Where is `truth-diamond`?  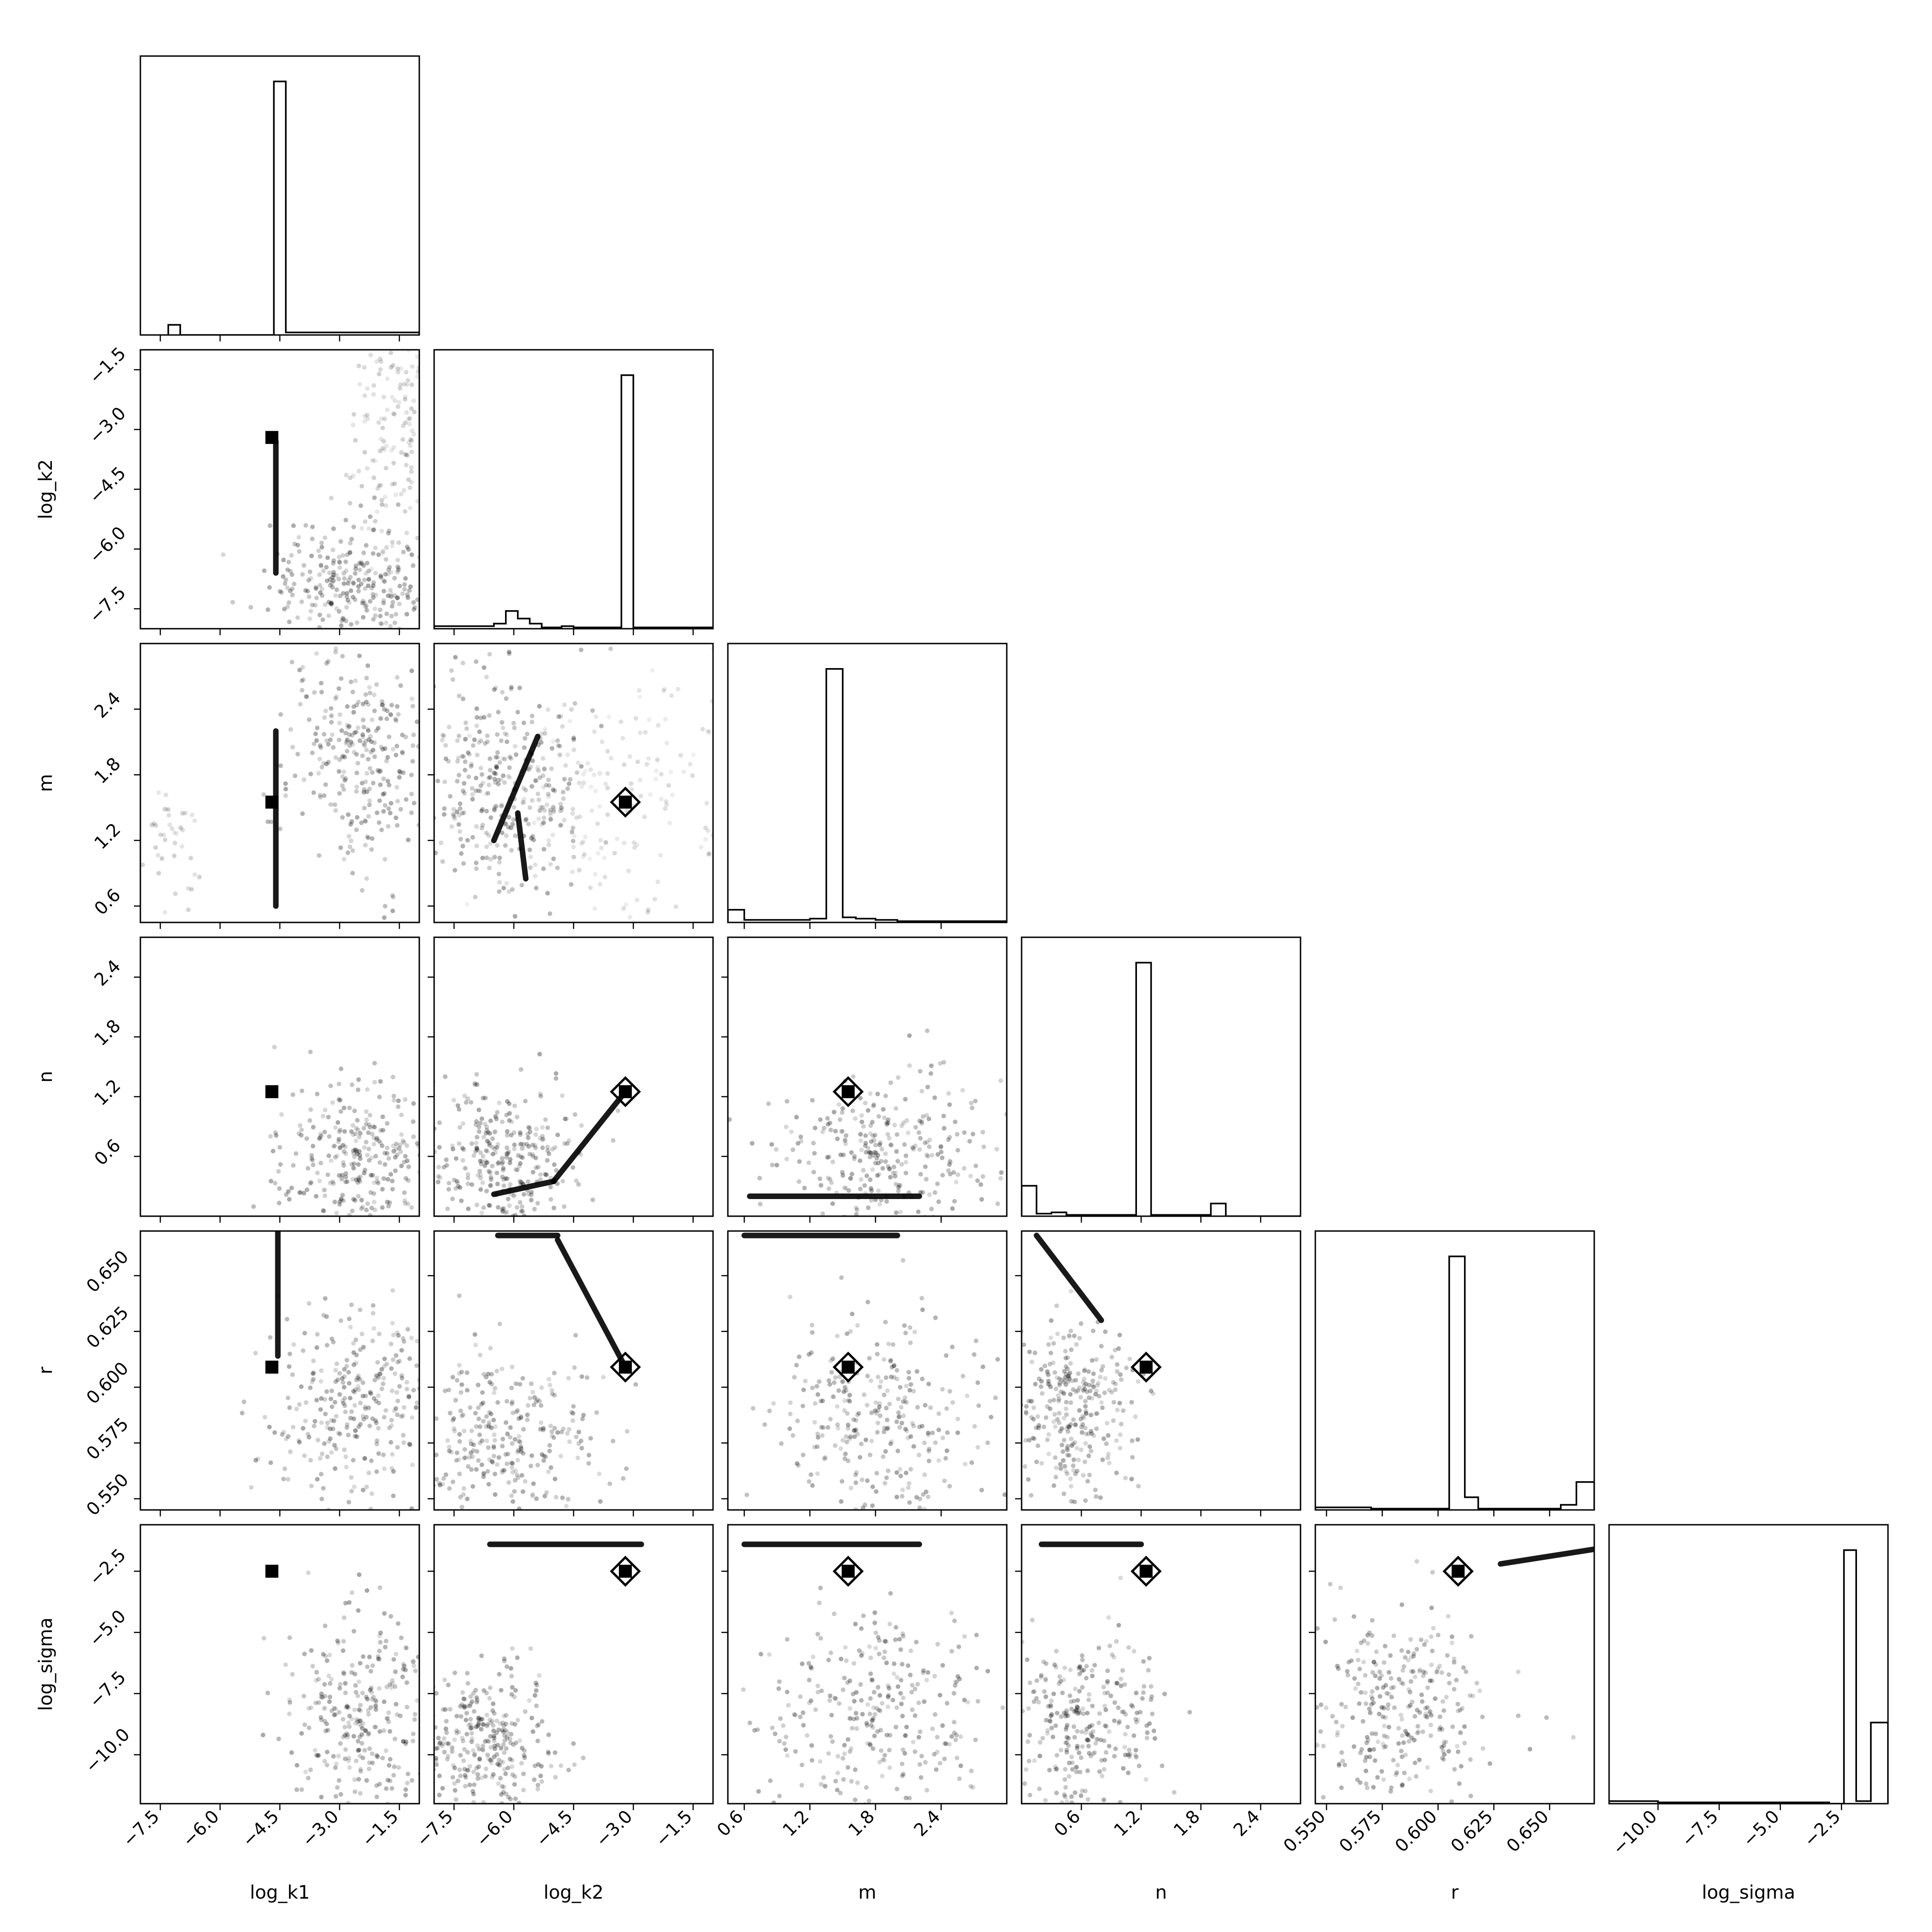
truth-diamond is located at coordinates (848, 1091).